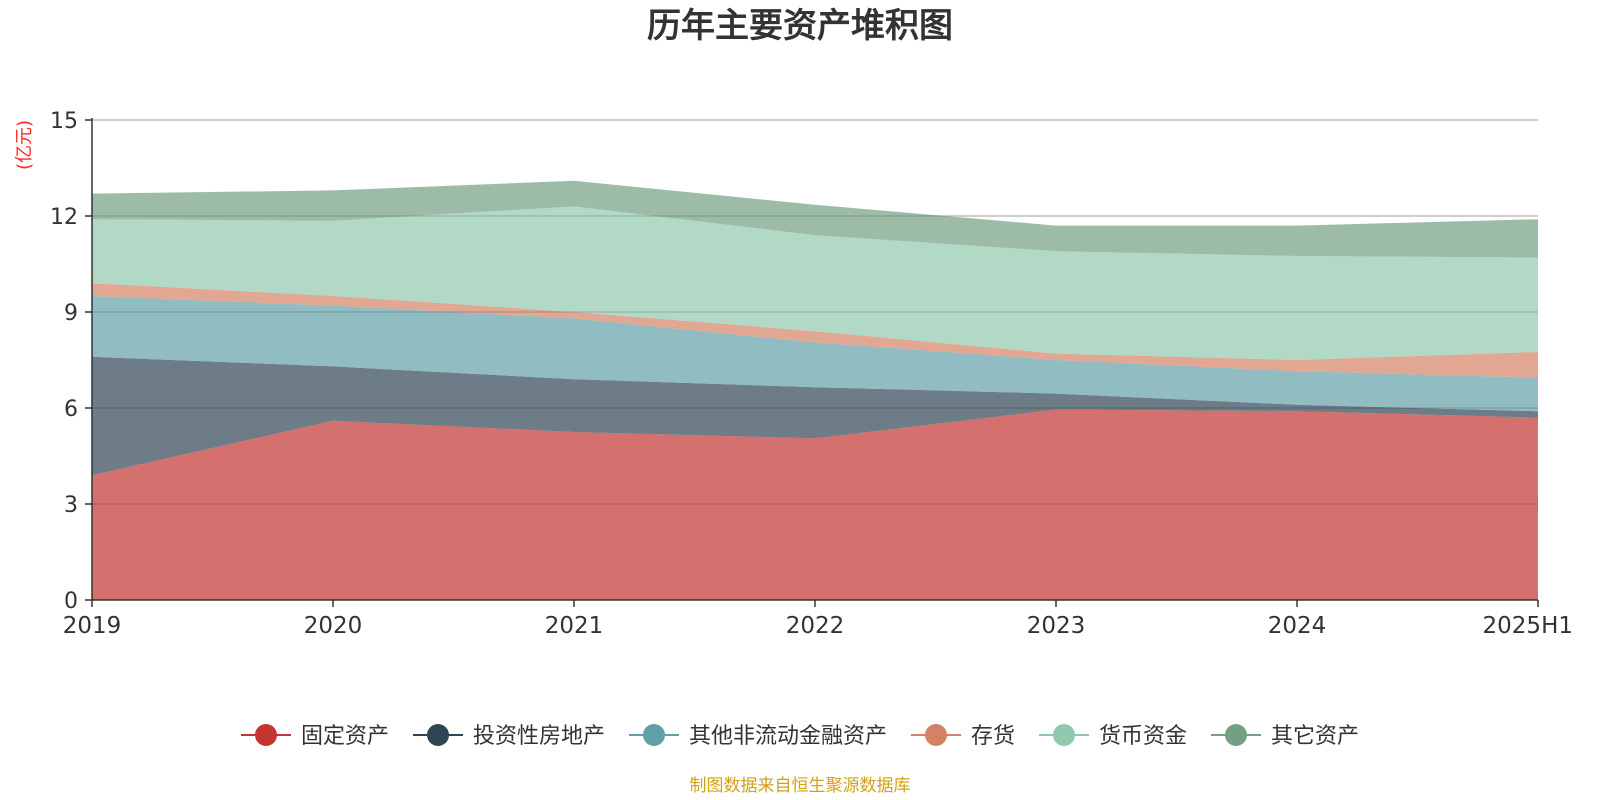 Image resolution: width=1600 pixels, height=800 pixels. Describe the element at coordinates (345, 736) in the screenshot. I see `legend-label: 固定资产` at that location.